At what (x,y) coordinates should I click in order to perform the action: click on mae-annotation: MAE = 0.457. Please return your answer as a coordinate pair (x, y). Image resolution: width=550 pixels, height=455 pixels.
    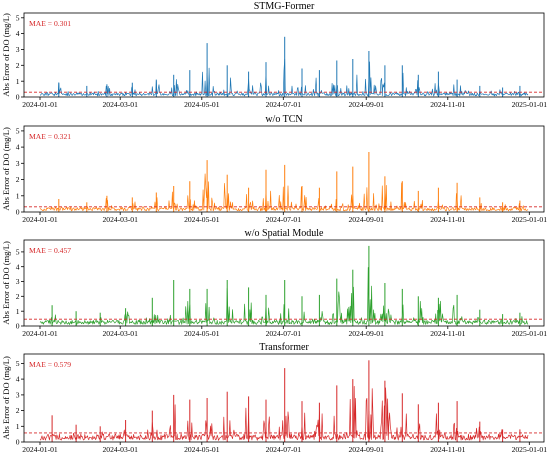
    Looking at the image, I should click on (50, 250).